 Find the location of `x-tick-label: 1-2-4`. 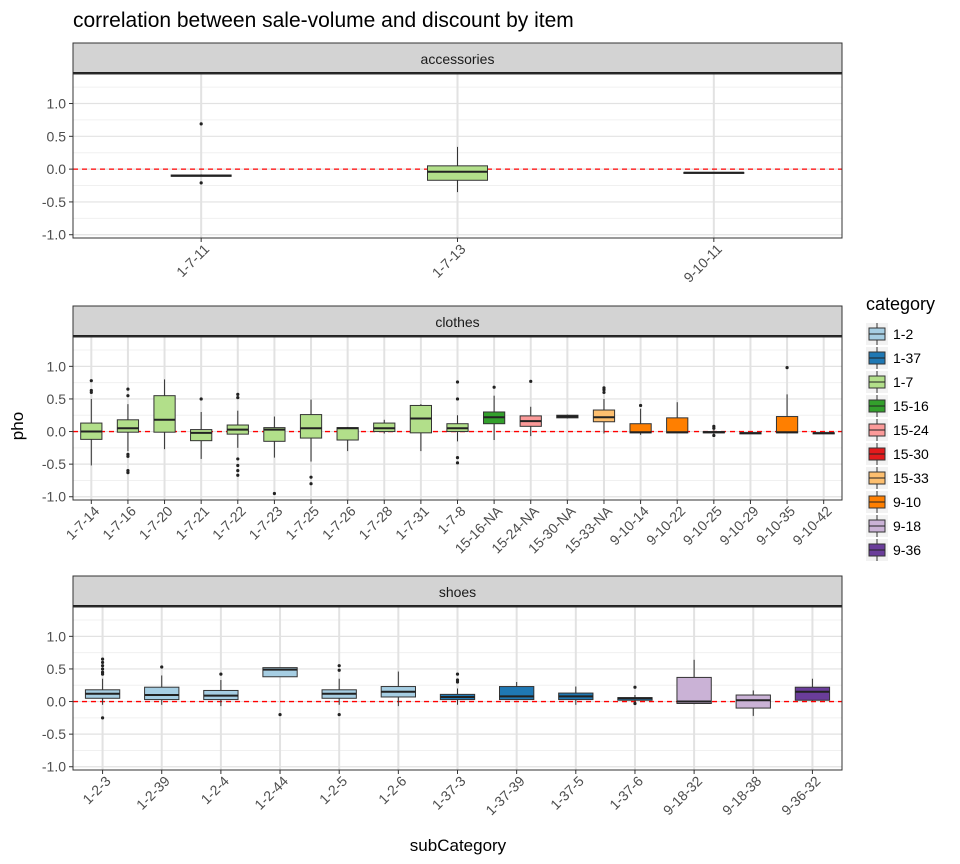

x-tick-label: 1-2-4 is located at coordinates (215, 790).